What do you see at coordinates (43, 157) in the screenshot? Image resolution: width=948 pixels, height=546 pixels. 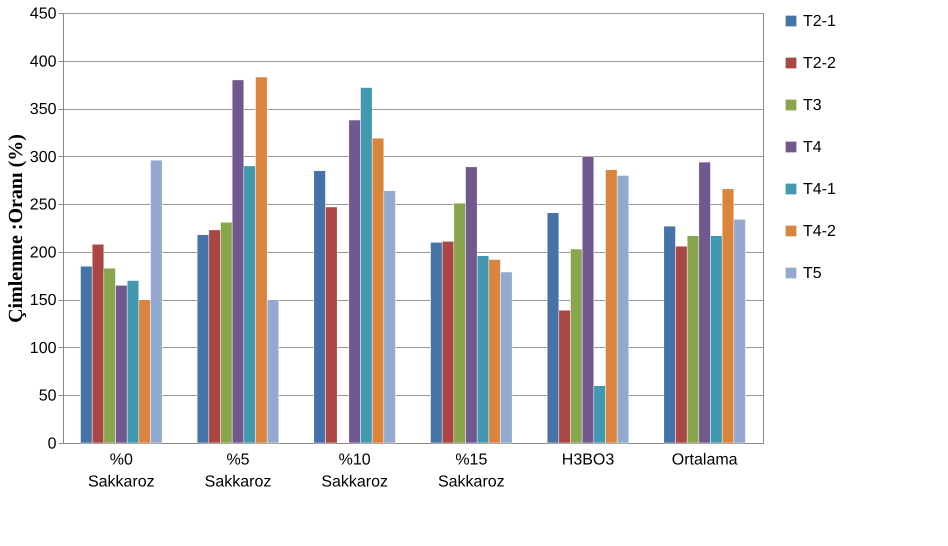 I see `y-tick-label: 300` at bounding box center [43, 157].